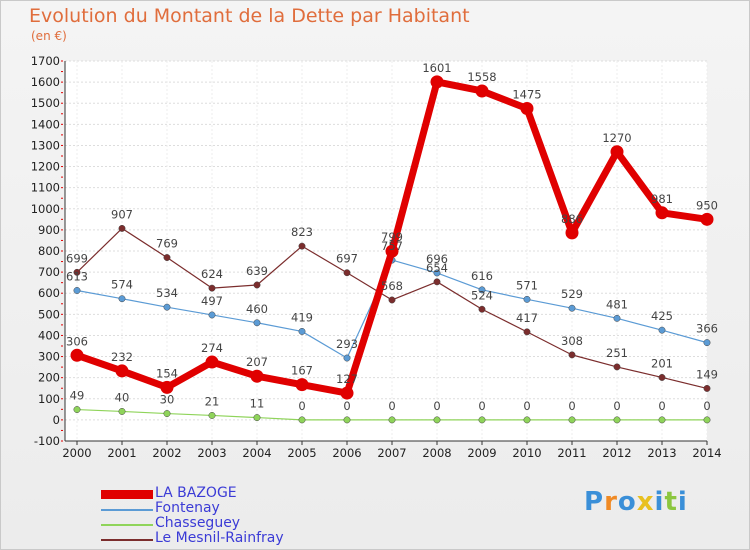 The width and height of the screenshot is (750, 550). What do you see at coordinates (212, 348) in the screenshot?
I see `data-label: 274` at bounding box center [212, 348].